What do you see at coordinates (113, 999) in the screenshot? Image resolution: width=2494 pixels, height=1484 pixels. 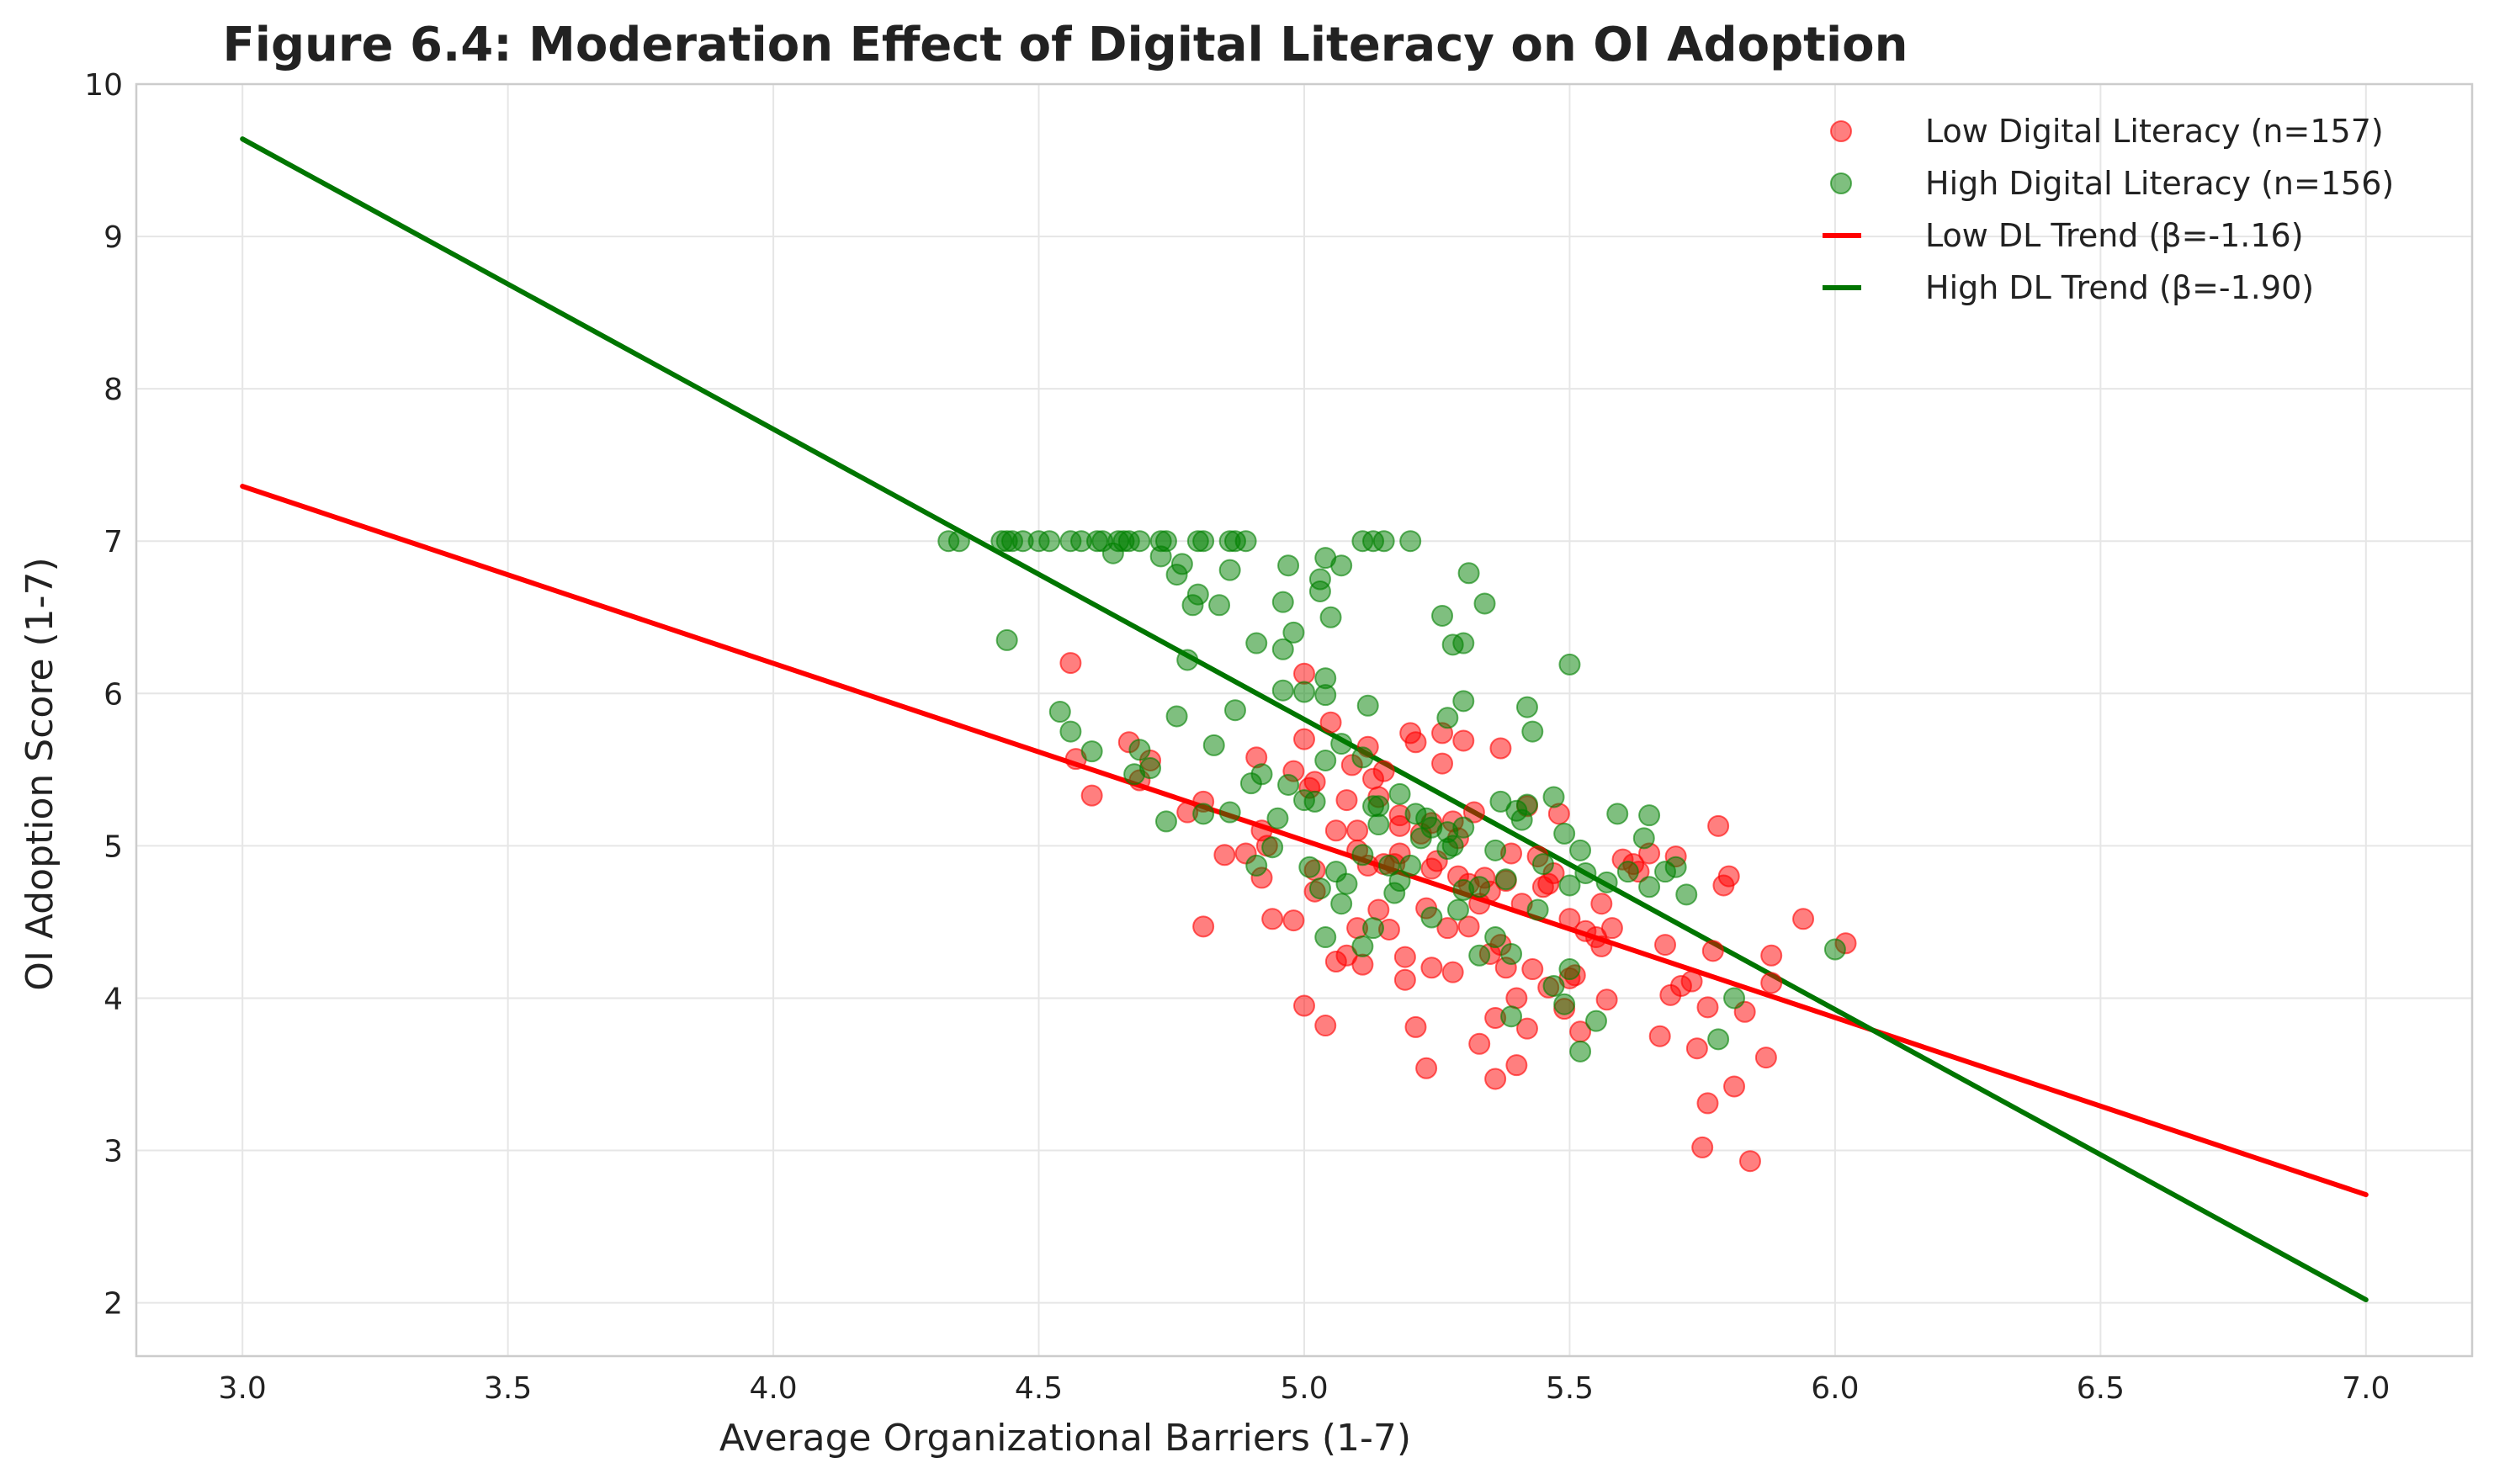 I see `y-tick-label: 4` at bounding box center [113, 999].